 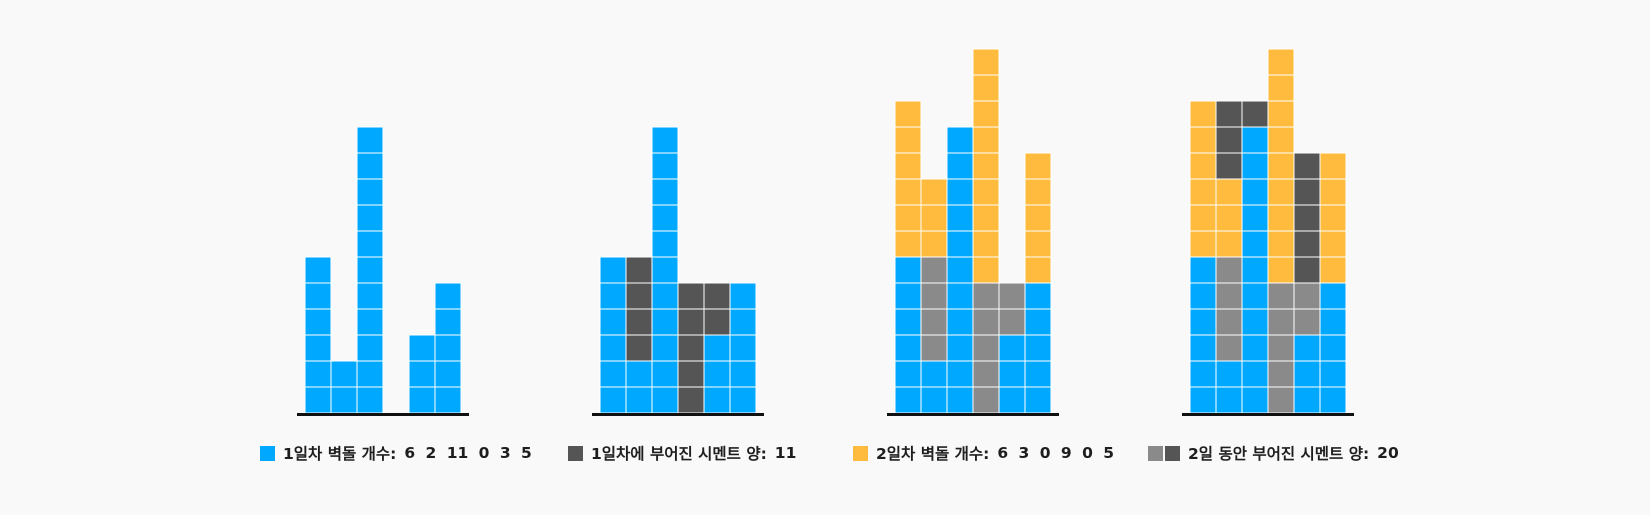 I want to click on panel-day2-cement, so click(x=1268, y=232).